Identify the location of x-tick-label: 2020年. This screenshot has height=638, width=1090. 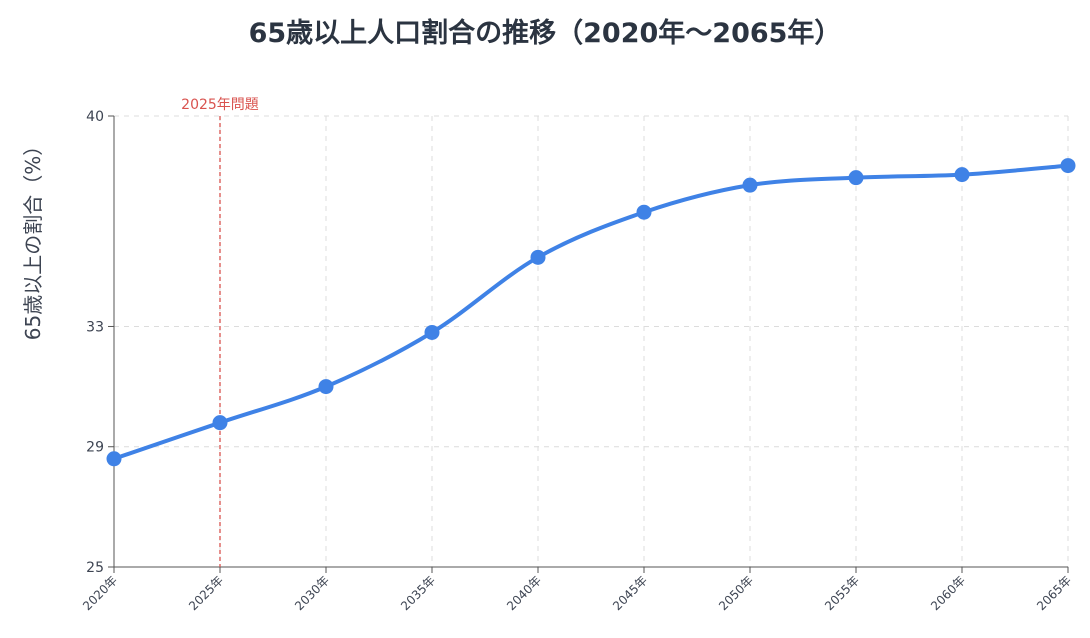
(100, 593).